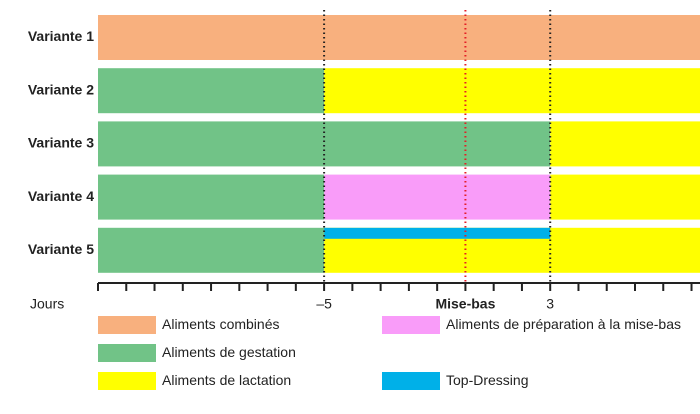  I want to click on row-label: Variante 4, so click(61, 196).